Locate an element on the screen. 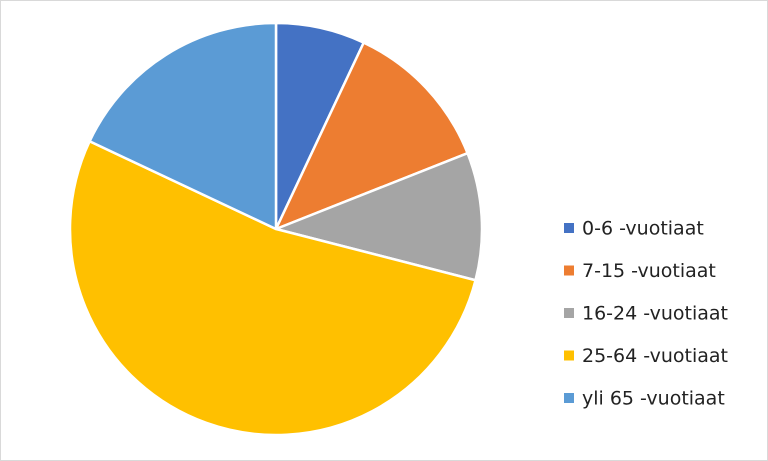  legend-label: yli 65 -vuotiaat is located at coordinates (653, 399).